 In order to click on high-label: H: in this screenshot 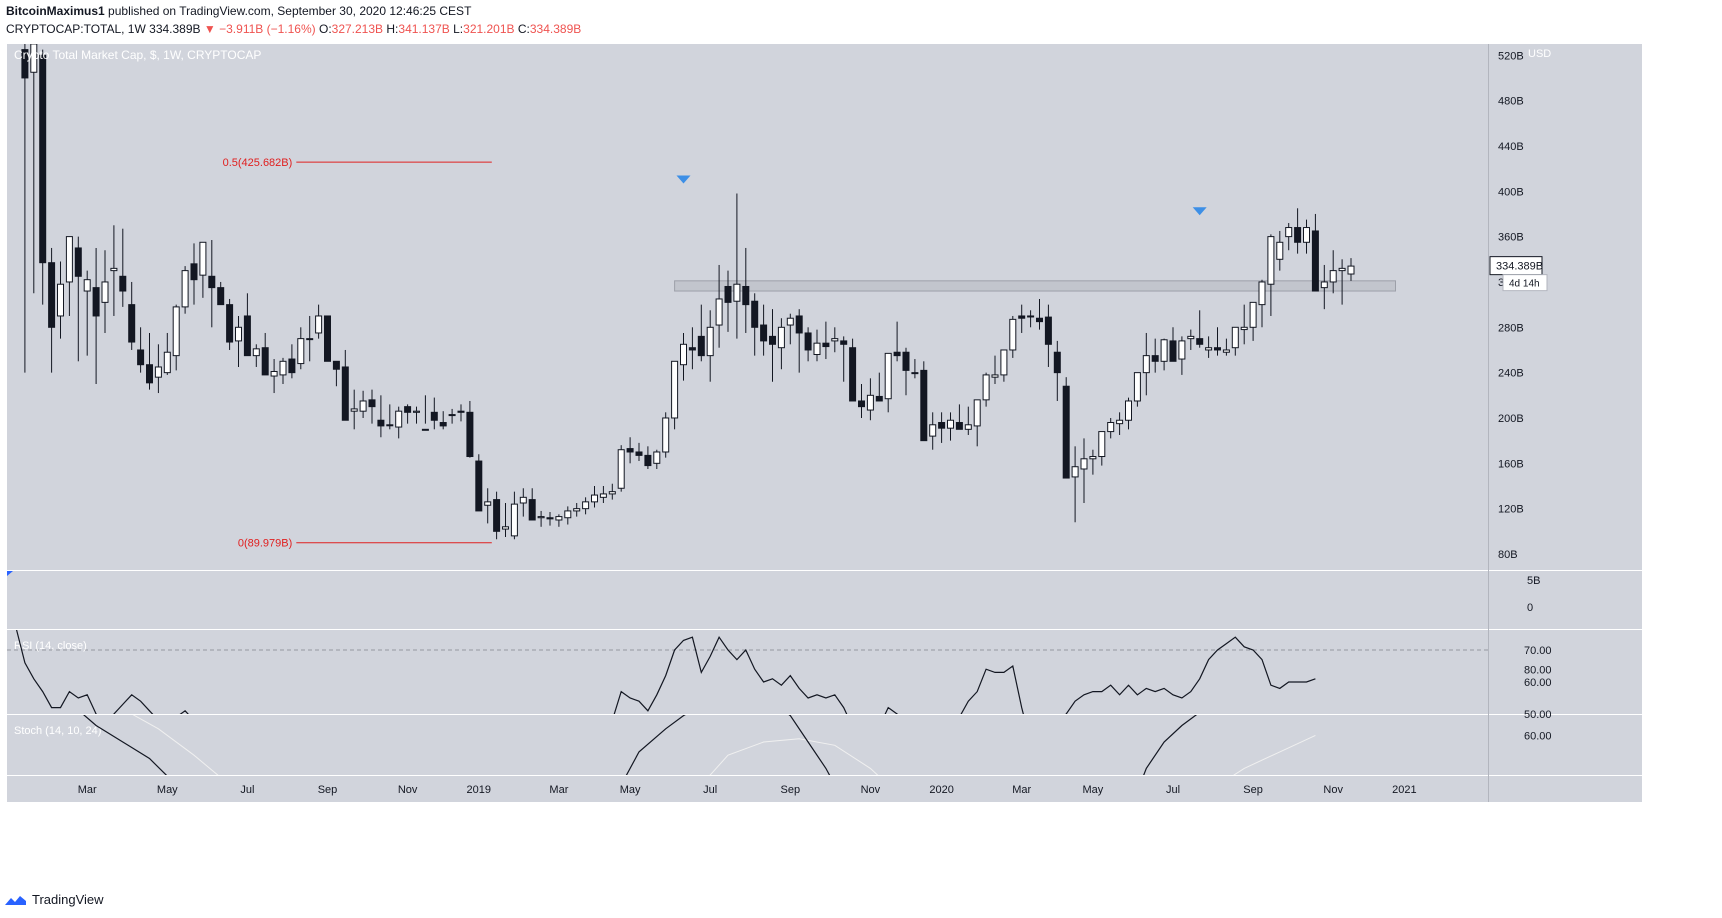, I will do `click(392, 29)`.